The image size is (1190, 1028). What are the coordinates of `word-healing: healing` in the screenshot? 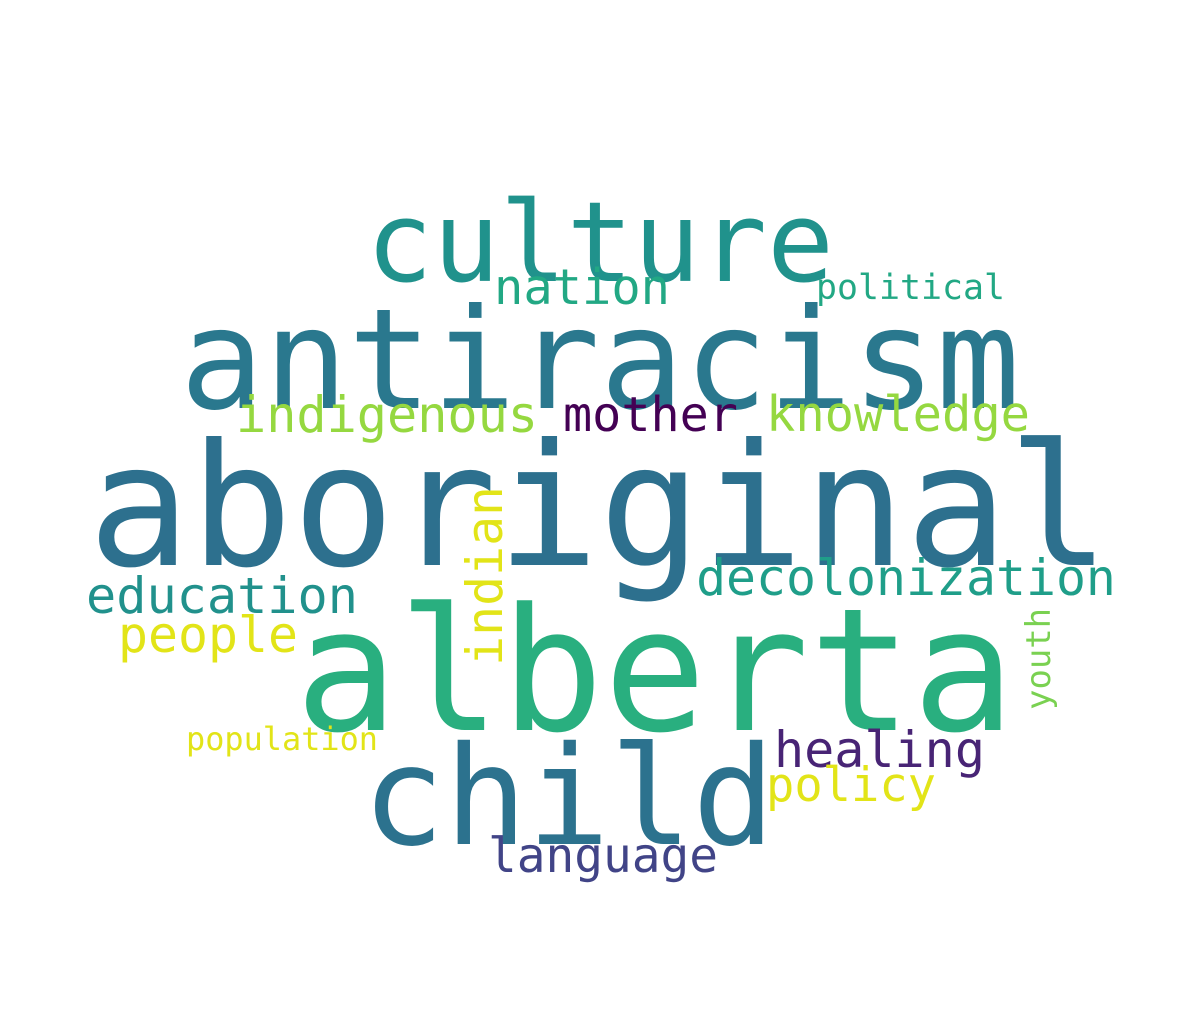 It's located at (879, 749).